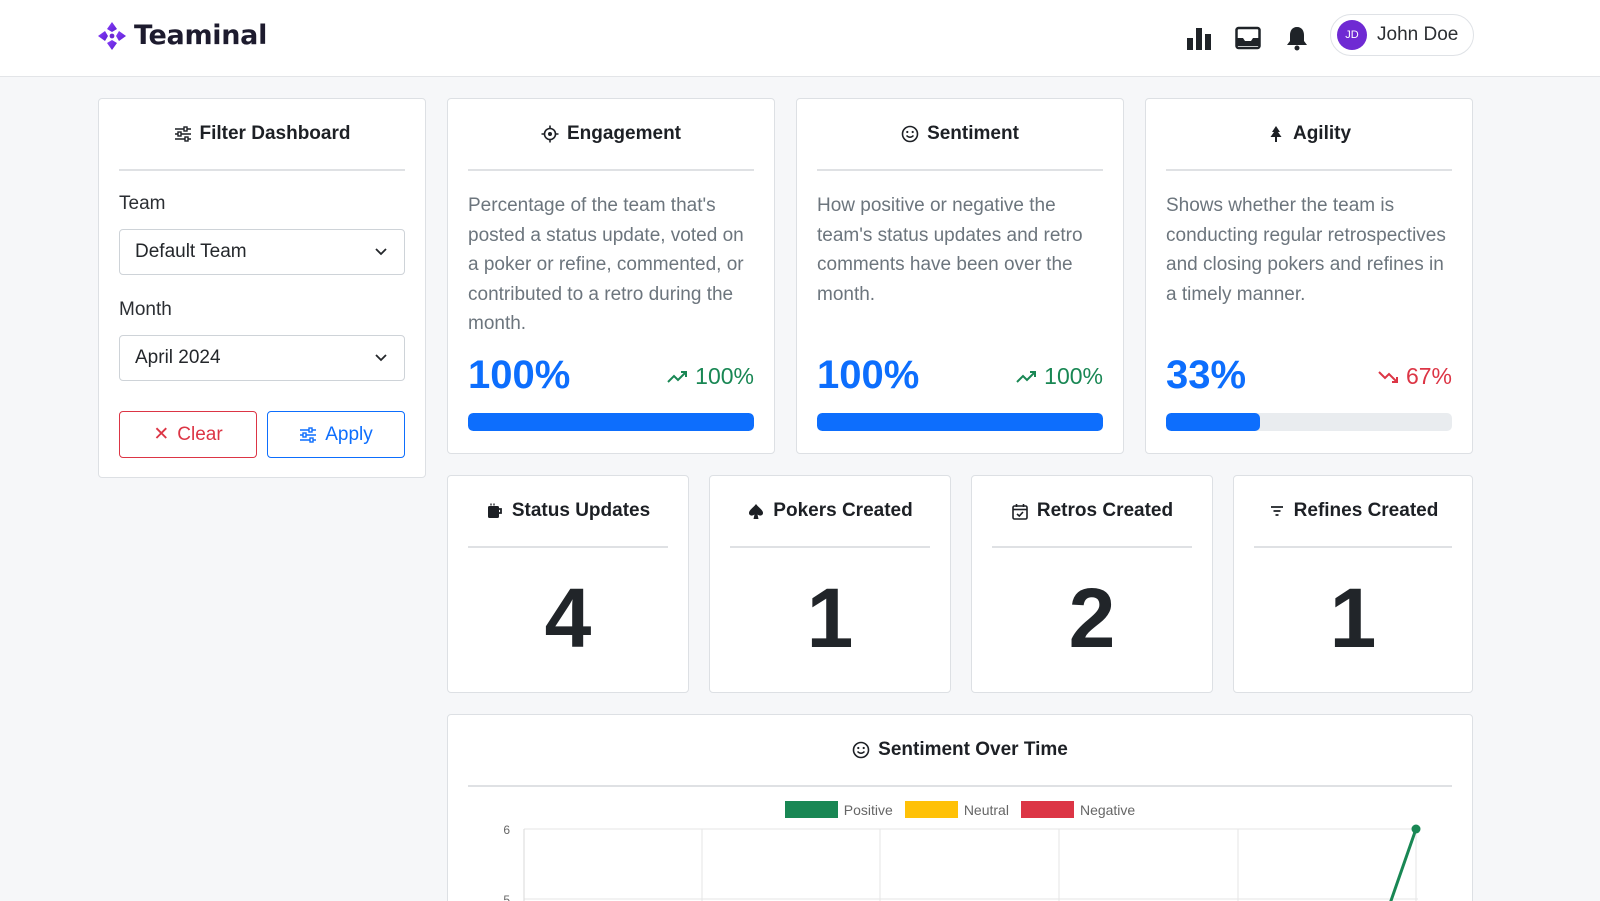 This screenshot has height=901, width=1600. I want to click on card-header: Retros Created, so click(1092, 512).